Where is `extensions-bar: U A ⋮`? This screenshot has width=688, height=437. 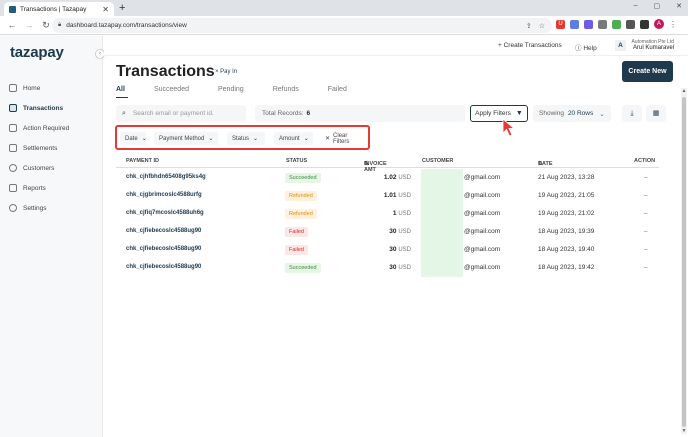 extensions-bar: U A ⋮ is located at coordinates (616, 24).